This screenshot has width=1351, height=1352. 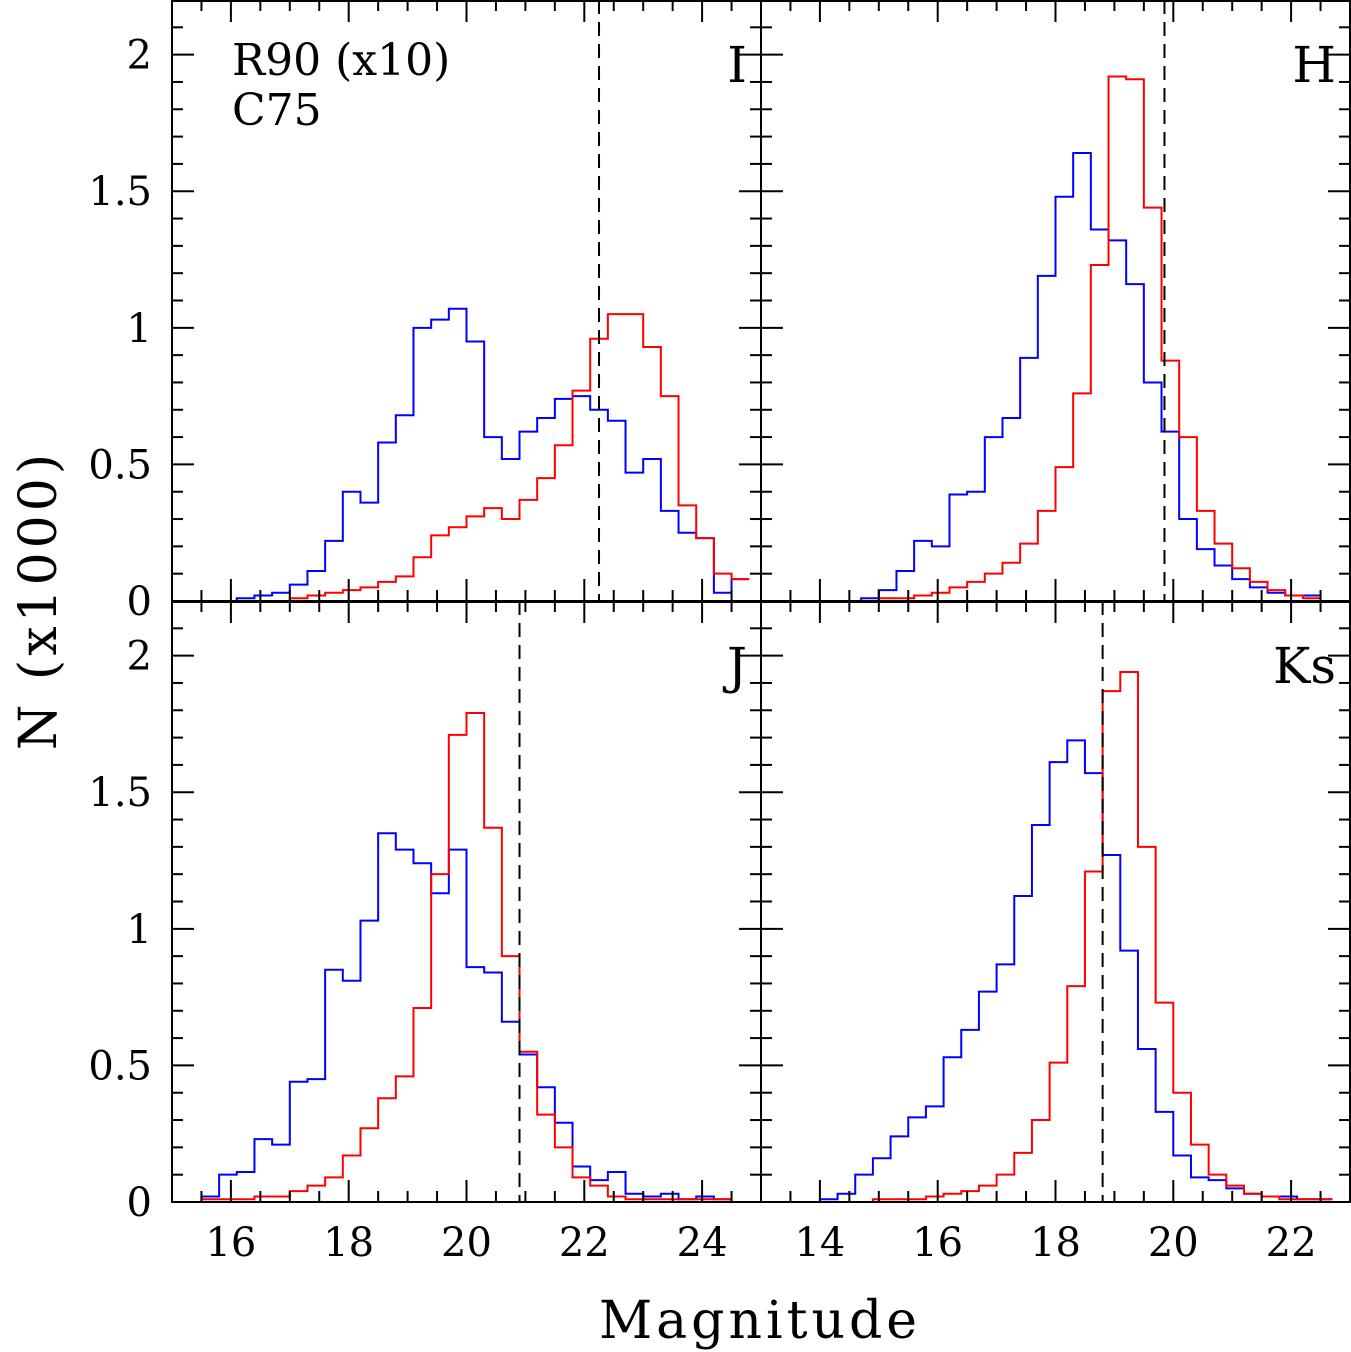 I want to click on y-tick-label-j: 0, so click(x=139, y=1203).